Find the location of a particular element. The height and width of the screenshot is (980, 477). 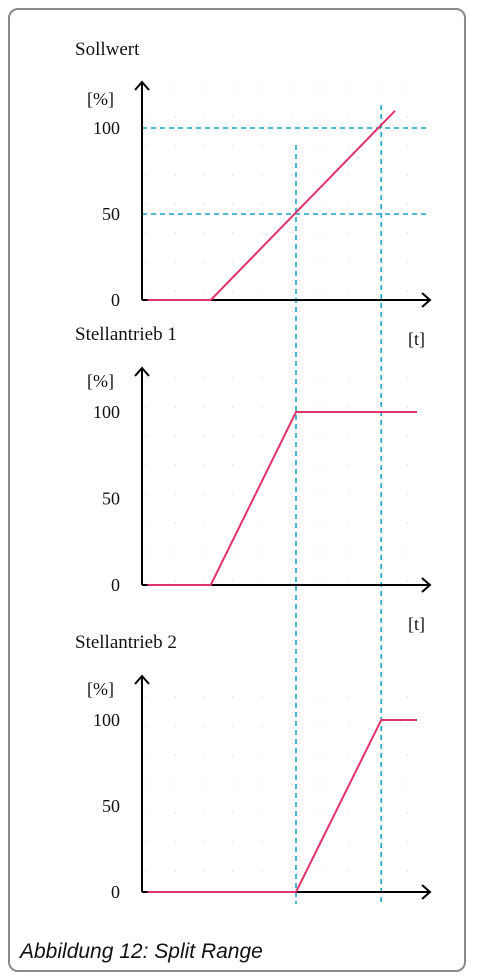

figure-caption: Abbildung 12: Split Range is located at coordinates (141, 951).